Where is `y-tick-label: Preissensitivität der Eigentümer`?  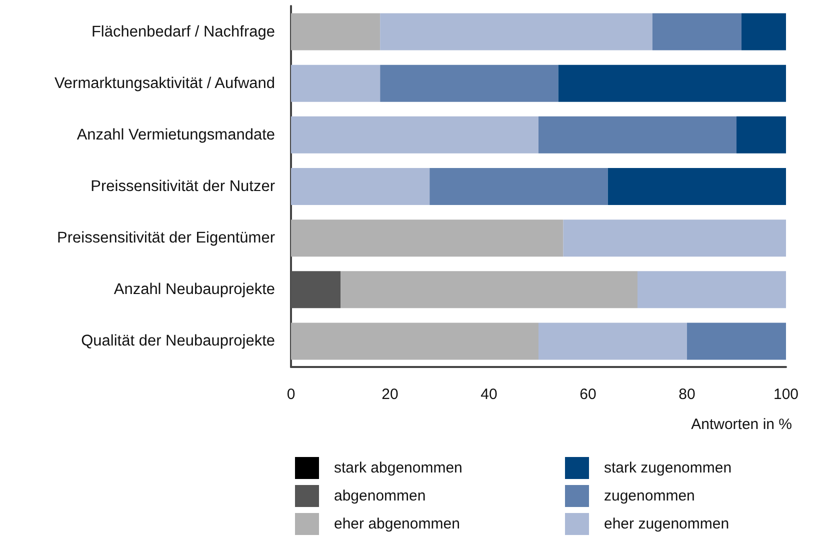 y-tick-label: Preissensitivität der Eigentümer is located at coordinates (166, 238).